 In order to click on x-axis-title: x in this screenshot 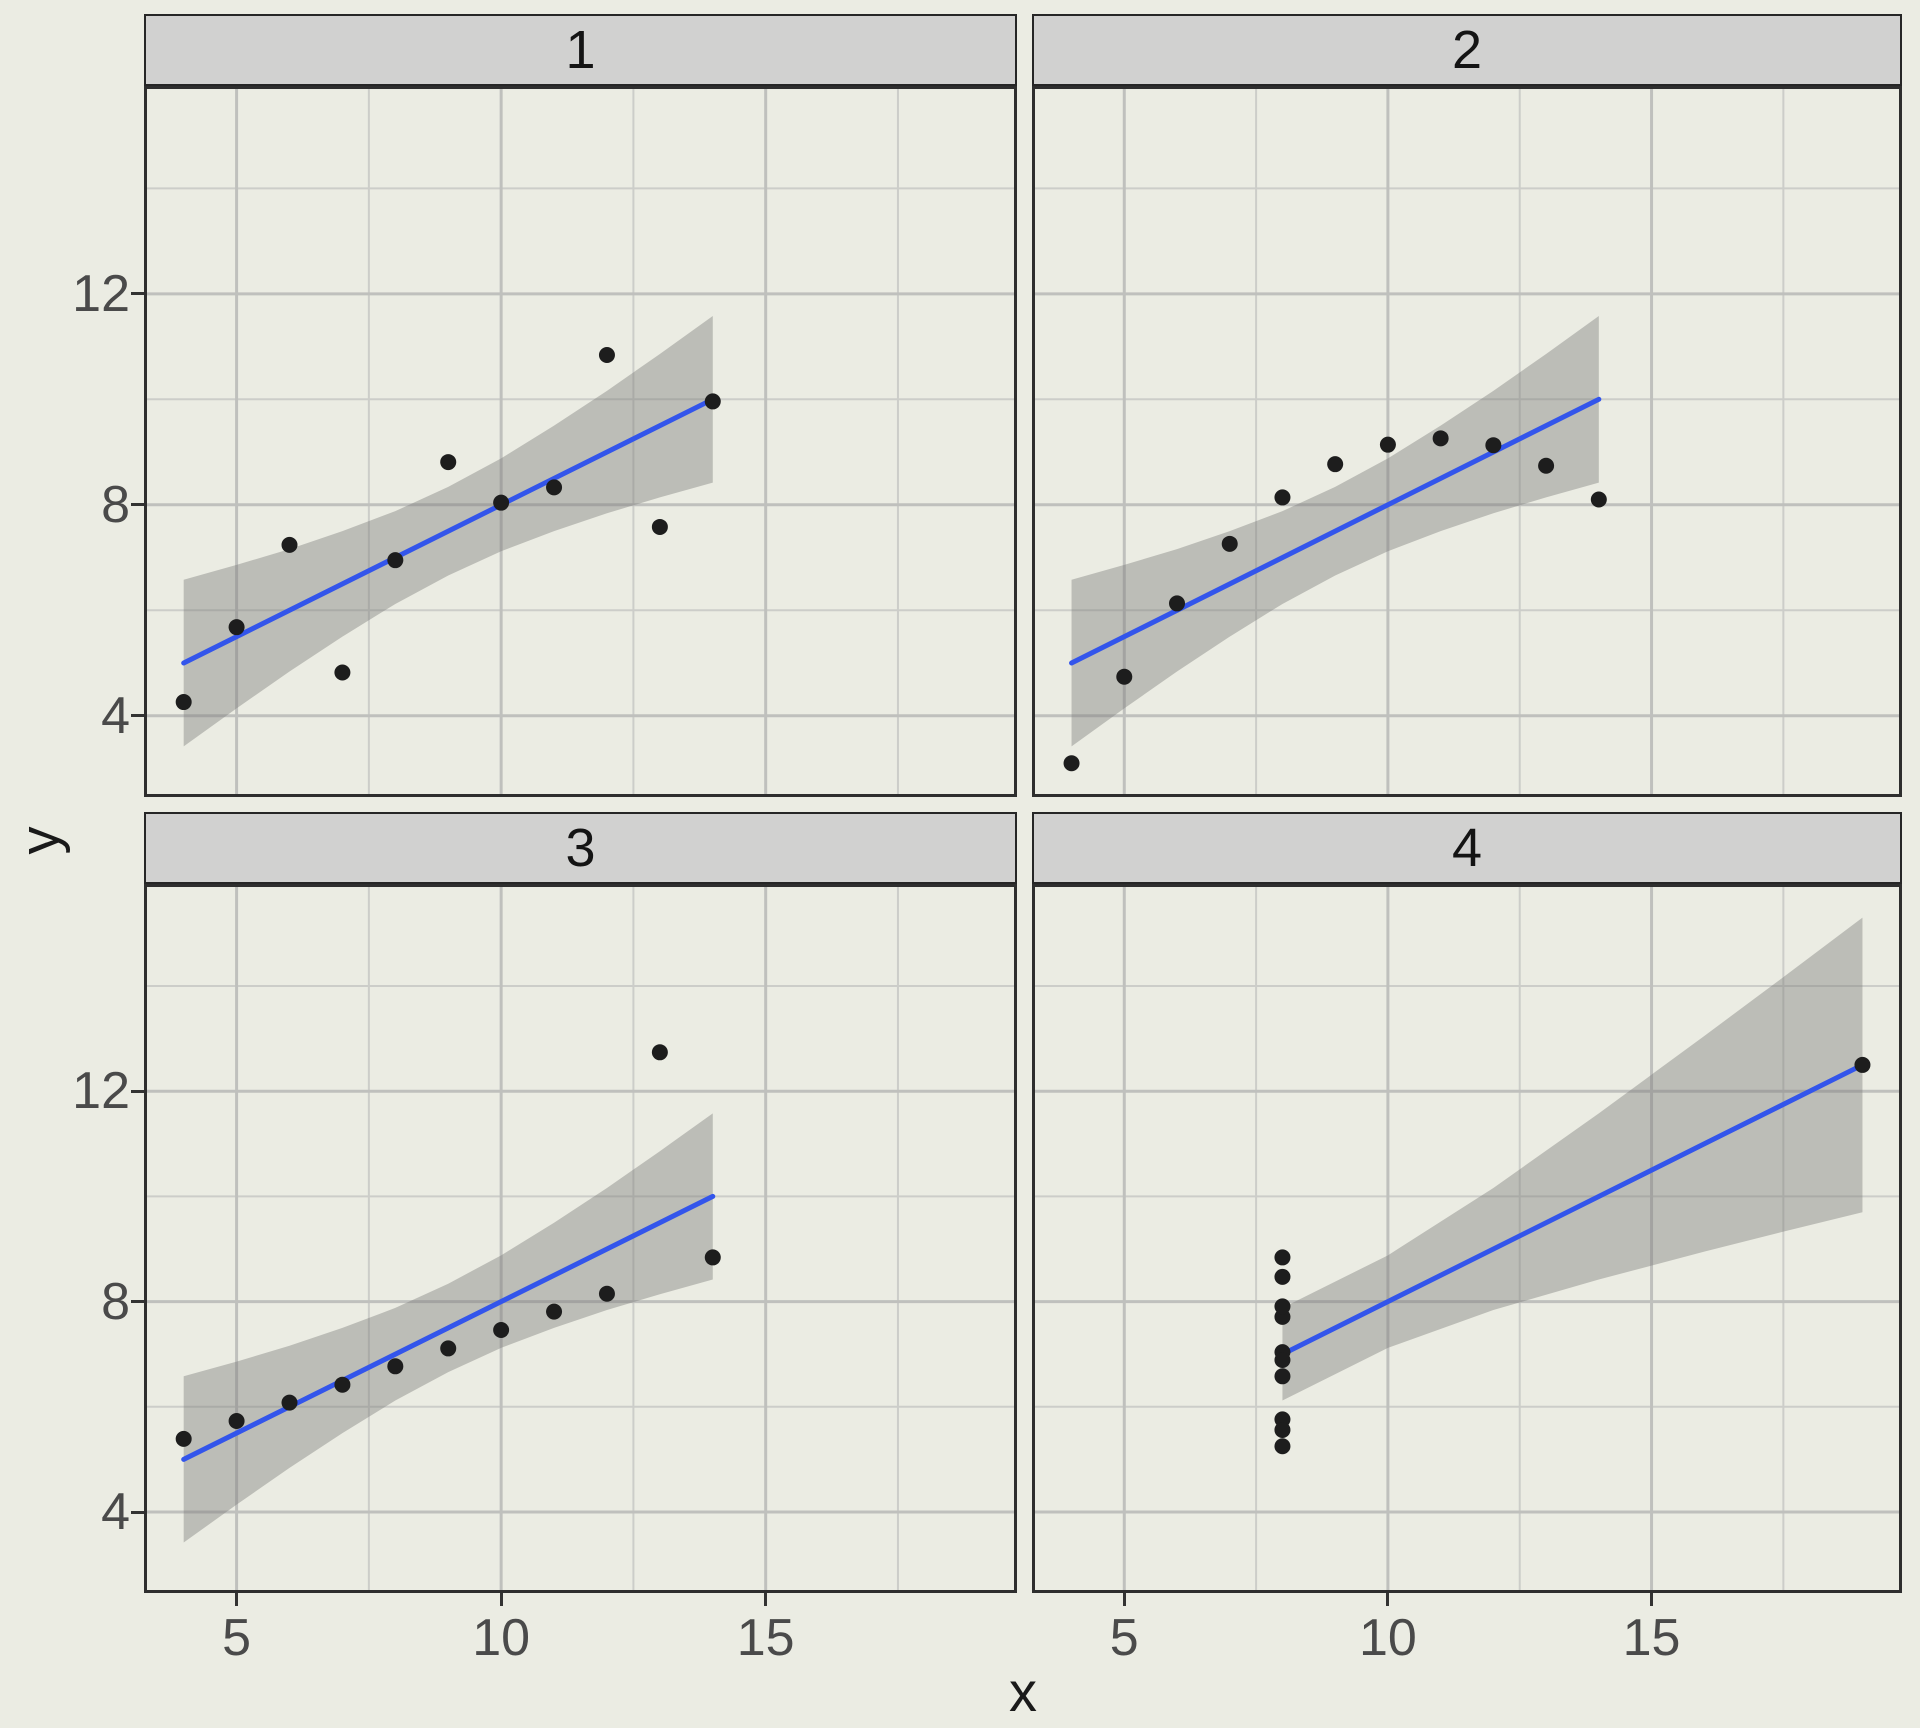, I will do `click(1023, 1691)`.